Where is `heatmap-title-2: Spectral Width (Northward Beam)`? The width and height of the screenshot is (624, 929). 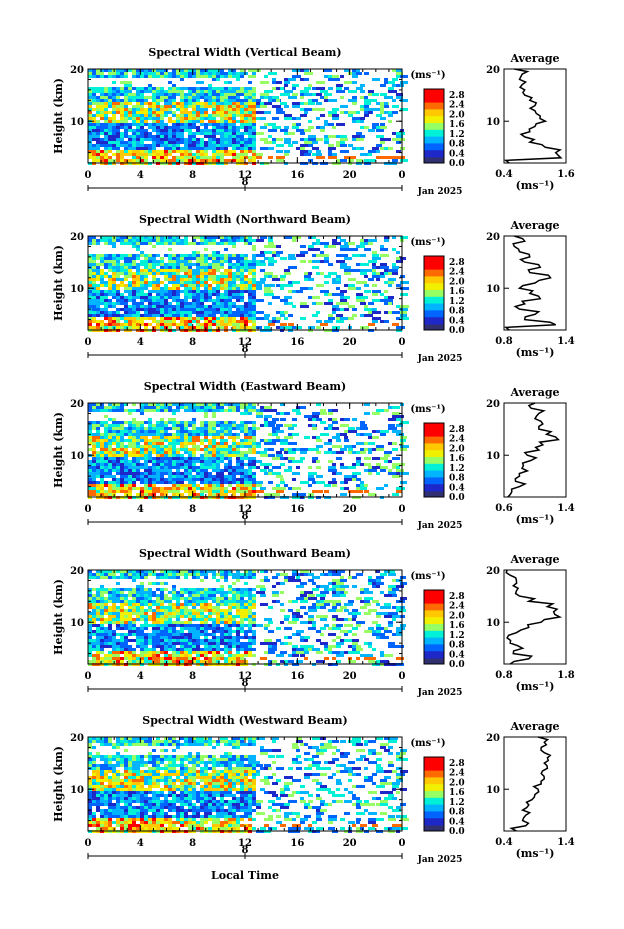
heatmap-title-2: Spectral Width (Northward Beam) is located at coordinates (245, 219).